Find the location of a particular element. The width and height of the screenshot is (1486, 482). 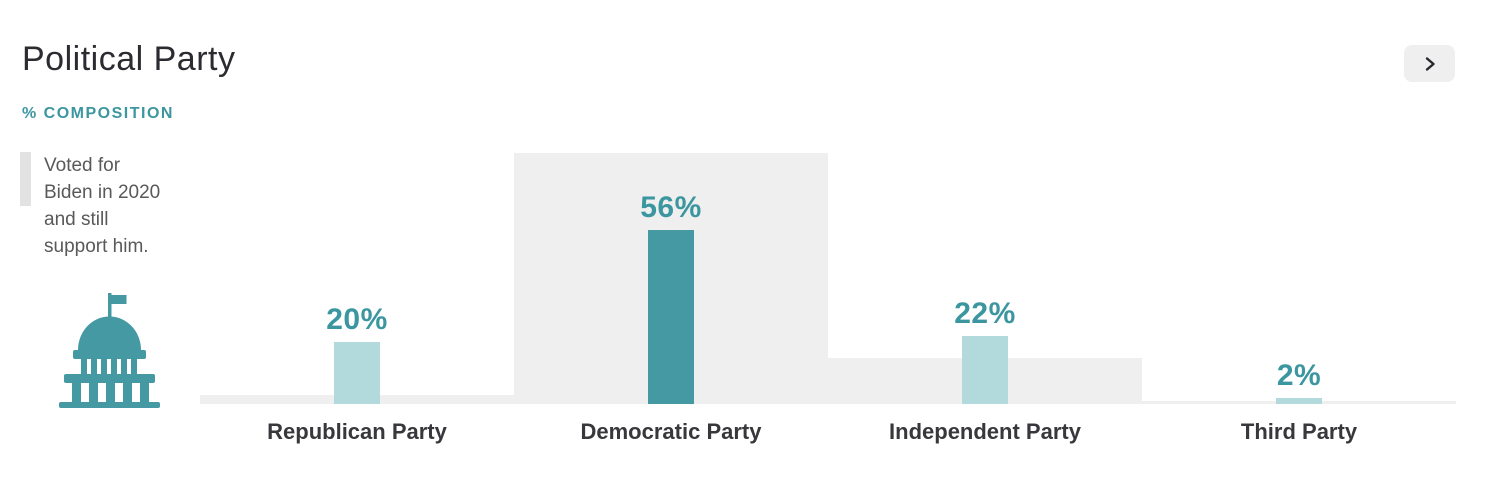

value-bar-independent-party is located at coordinates (985, 369).